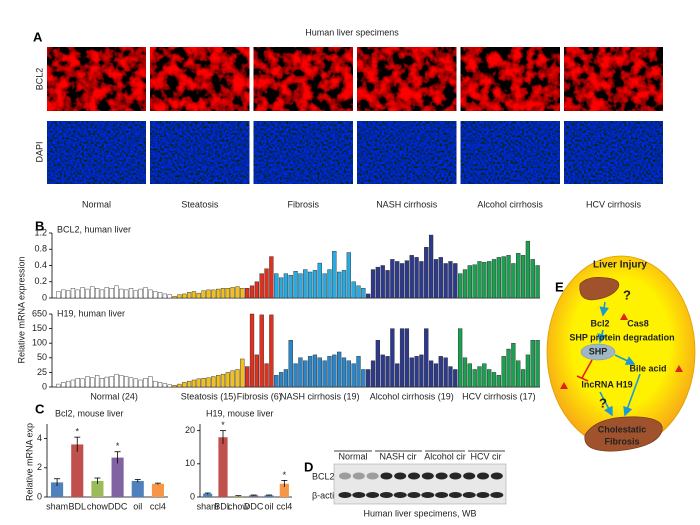 Image resolution: width=700 pixels, height=525 pixels. Describe the element at coordinates (619, 359) in the screenshot. I see `diagram-arrows` at that location.